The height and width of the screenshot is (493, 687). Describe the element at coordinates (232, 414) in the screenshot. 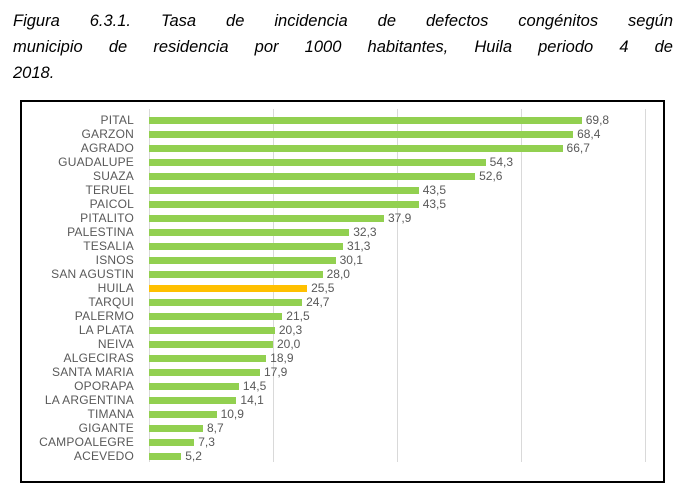

I see `value-label: 10,9` at that location.